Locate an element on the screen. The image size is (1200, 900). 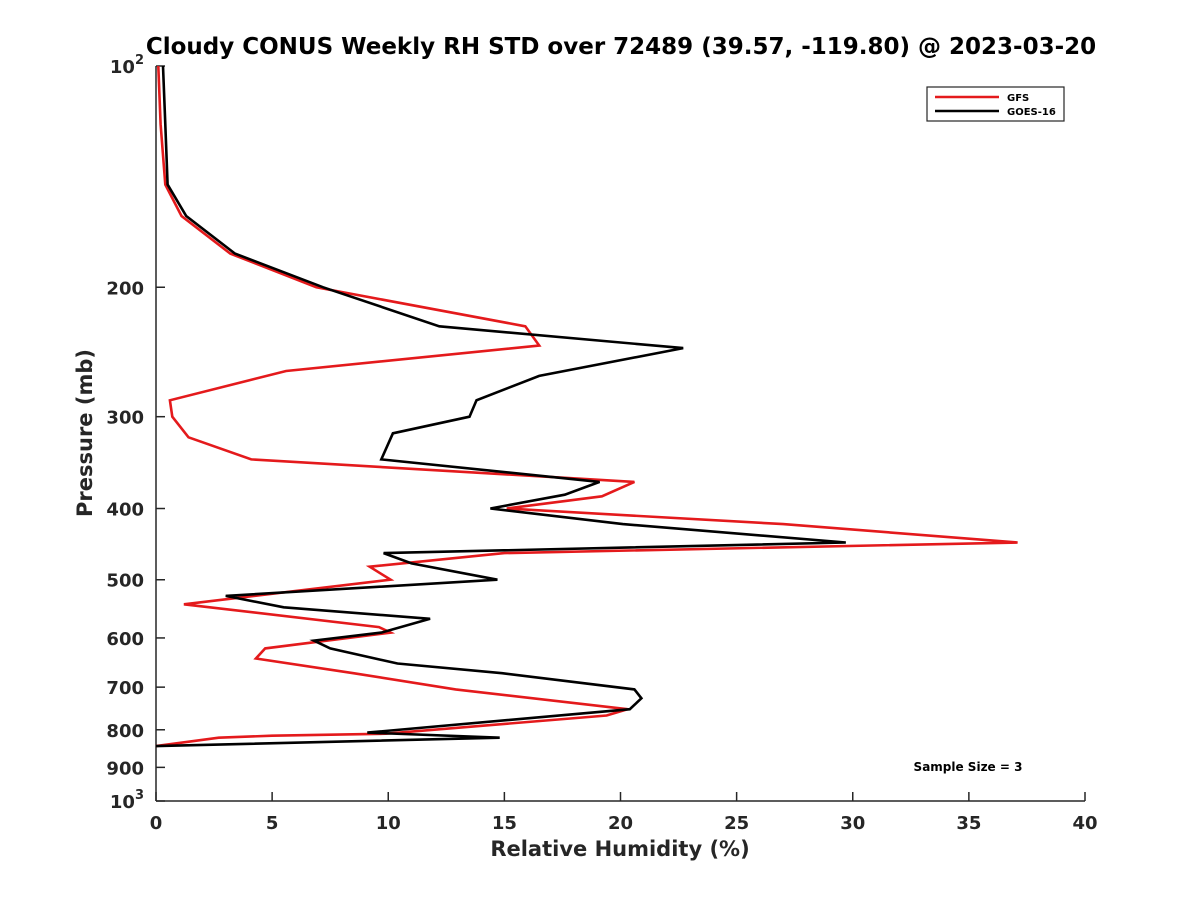
y-tick-label: 300 is located at coordinates (125, 418).